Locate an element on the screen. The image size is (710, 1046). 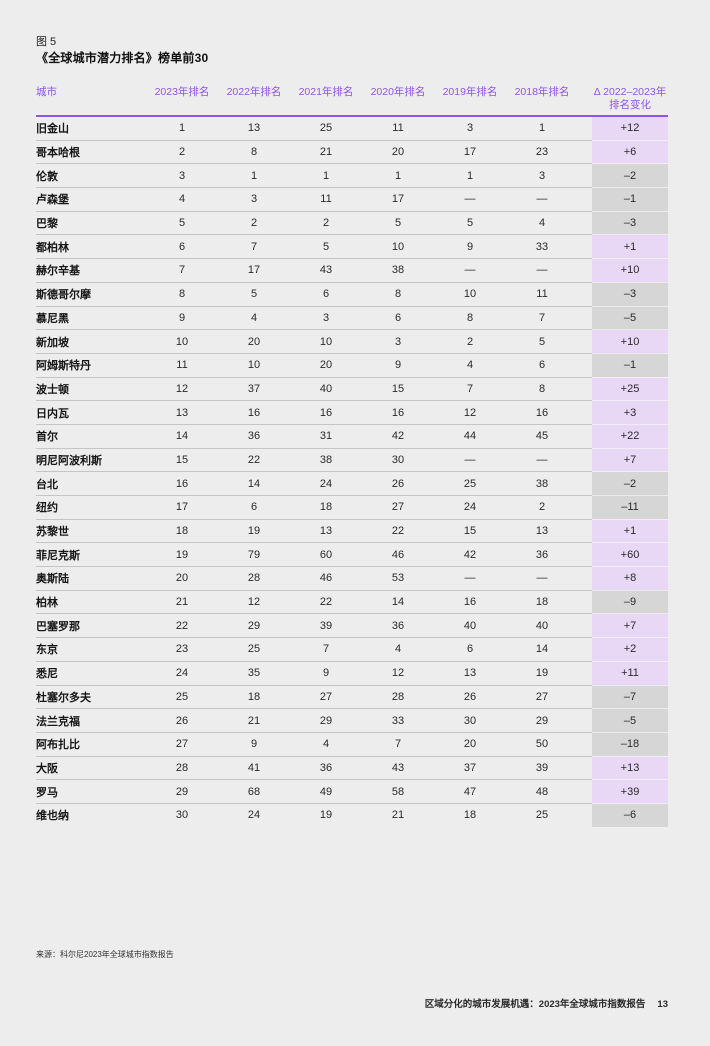
city-name: 都柏林 is located at coordinates (91, 247).